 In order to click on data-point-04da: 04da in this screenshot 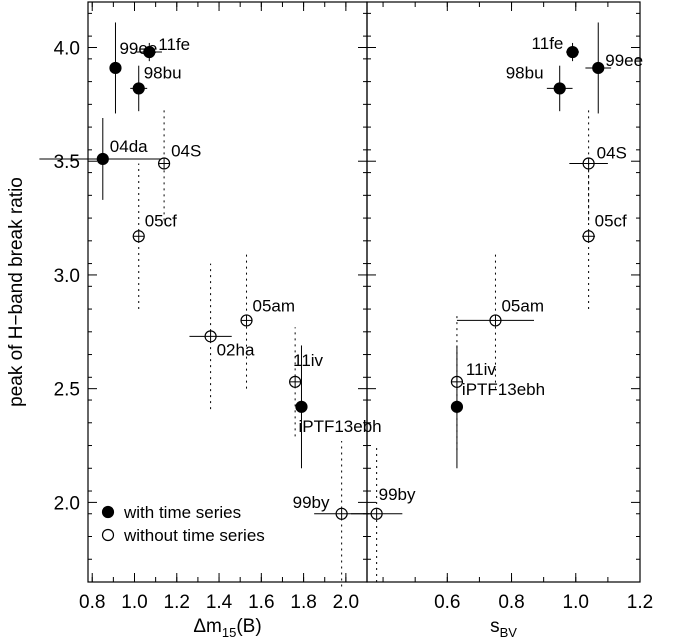, I will do `click(103, 159)`.